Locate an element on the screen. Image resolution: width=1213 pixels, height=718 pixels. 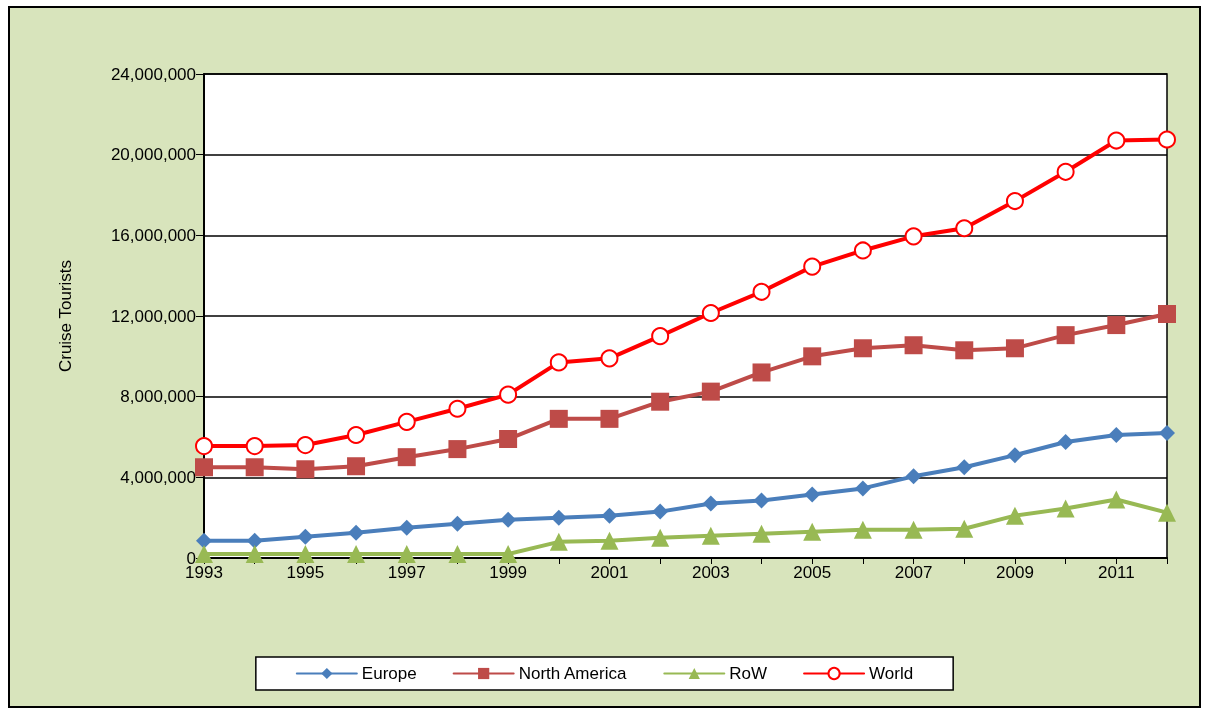
legend-label: World is located at coordinates (891, 673).